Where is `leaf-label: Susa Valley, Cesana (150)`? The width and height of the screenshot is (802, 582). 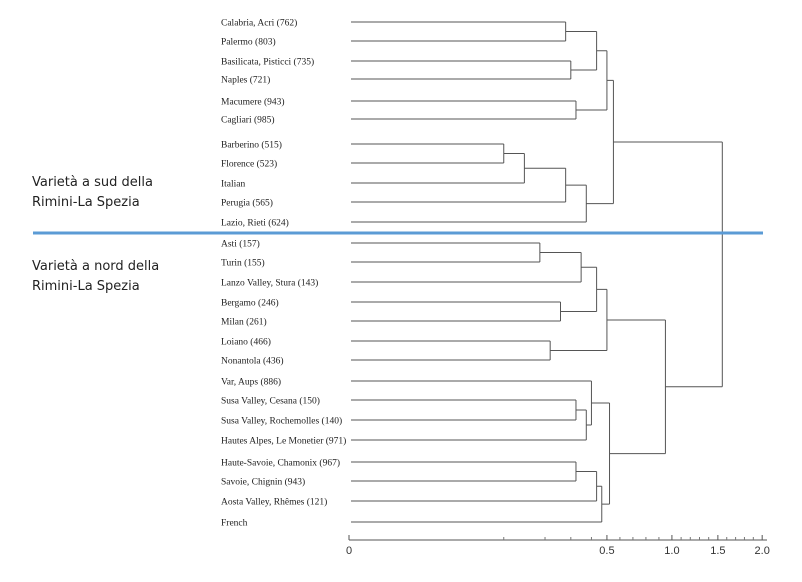
leaf-label: Susa Valley, Cesana (150) is located at coordinates (270, 401).